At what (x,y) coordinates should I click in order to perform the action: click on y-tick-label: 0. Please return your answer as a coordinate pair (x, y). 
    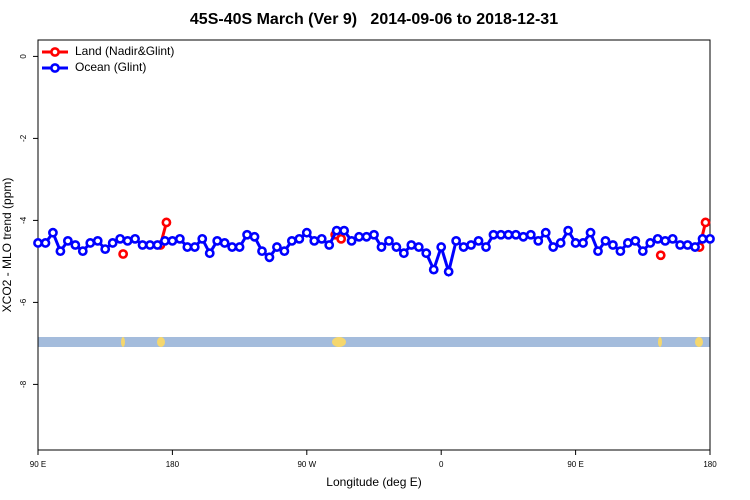
    Looking at the image, I should click on (23, 56).